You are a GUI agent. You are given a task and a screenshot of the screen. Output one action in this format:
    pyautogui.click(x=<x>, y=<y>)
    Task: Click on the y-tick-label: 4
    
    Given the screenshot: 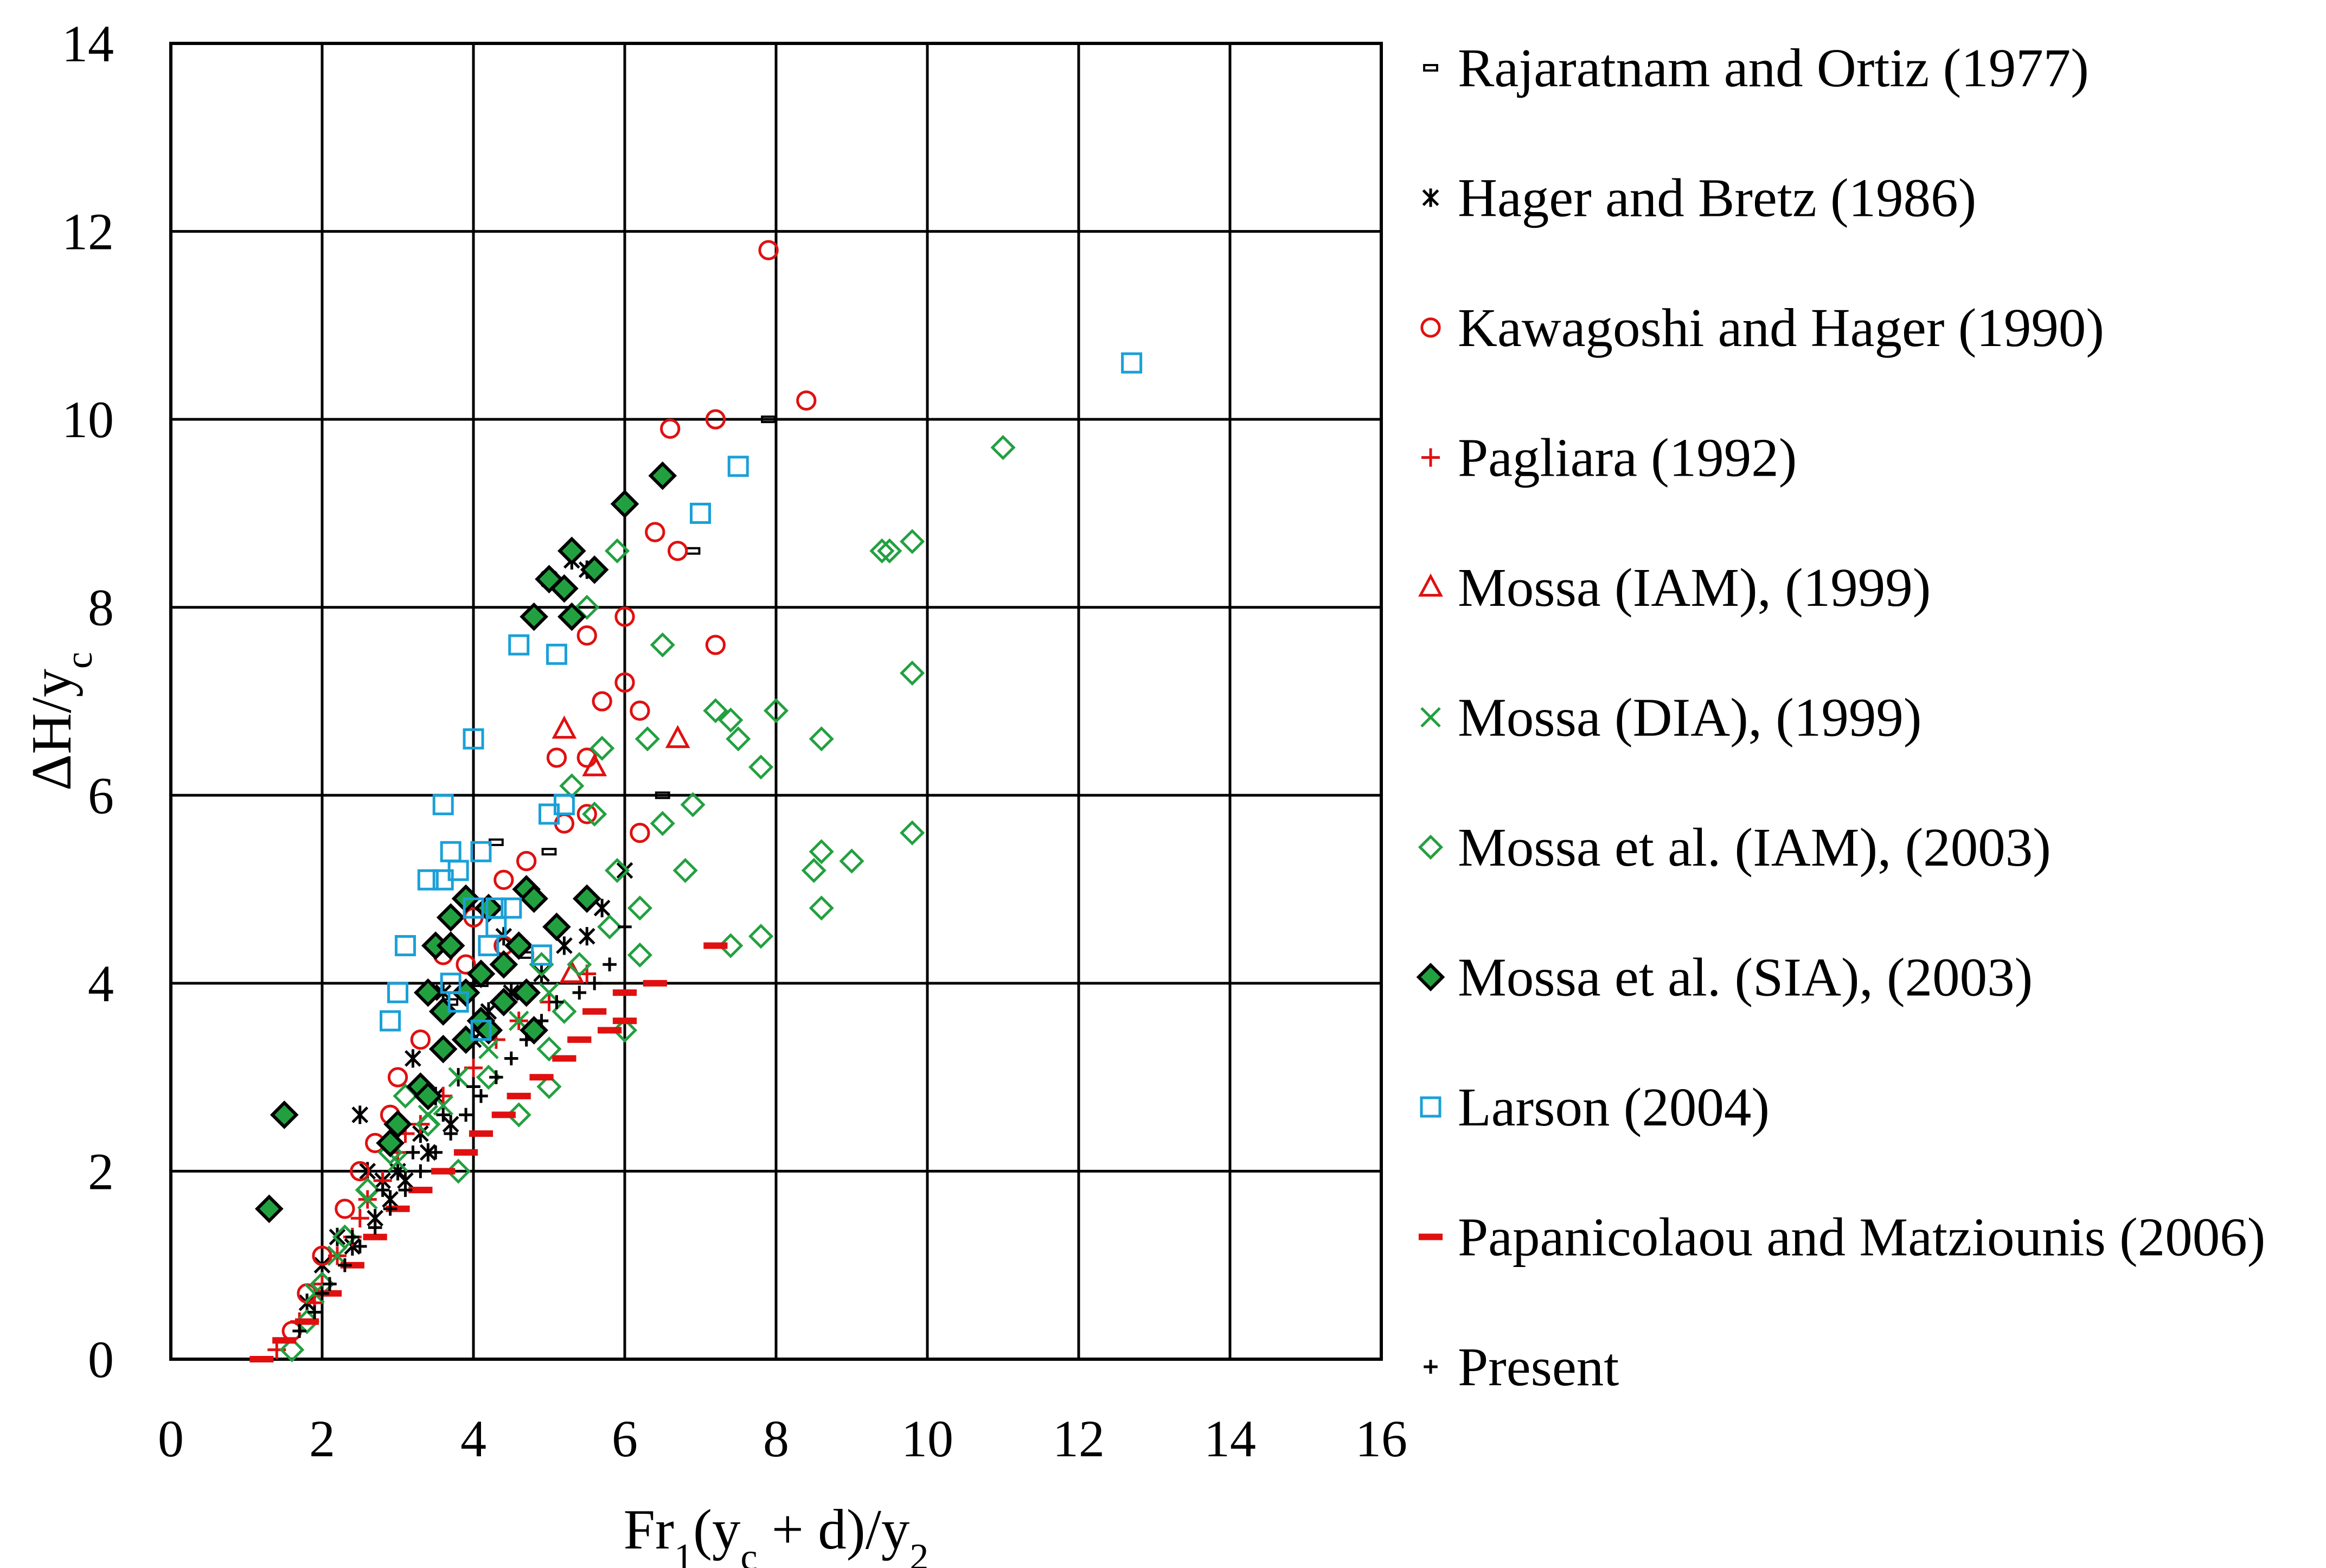 What is the action you would take?
    pyautogui.click(x=101, y=984)
    